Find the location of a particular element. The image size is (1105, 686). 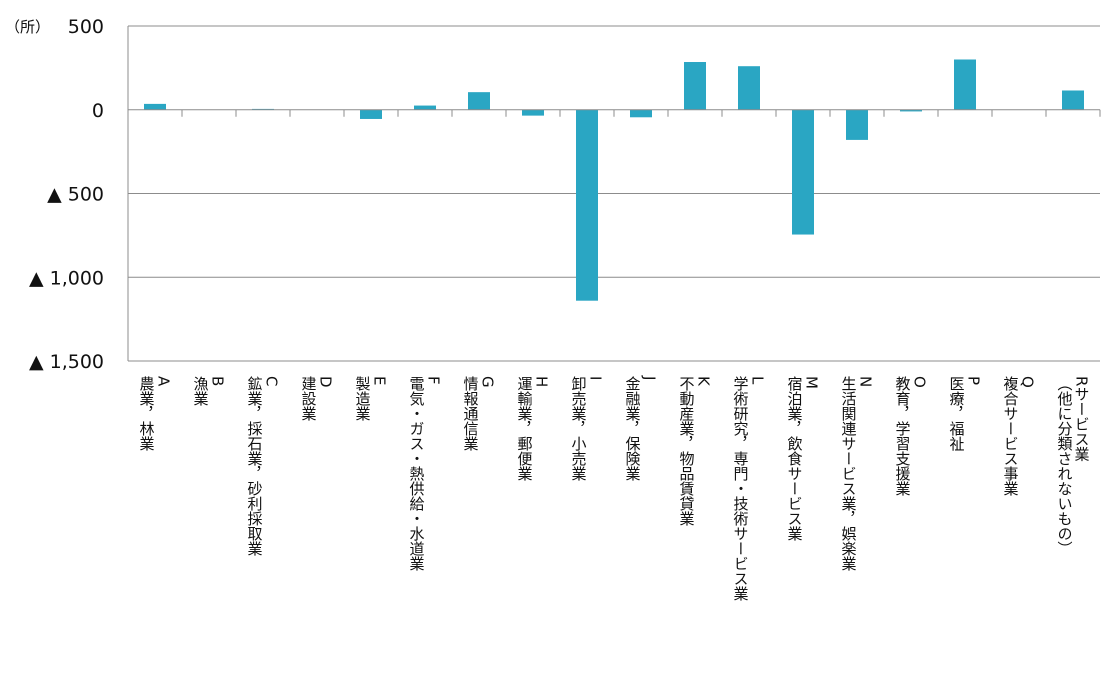

y-tick-labels: 500 0 ▲ 500 ▲ 1,000 ▲ 1,500 is located at coordinates (66, 194).